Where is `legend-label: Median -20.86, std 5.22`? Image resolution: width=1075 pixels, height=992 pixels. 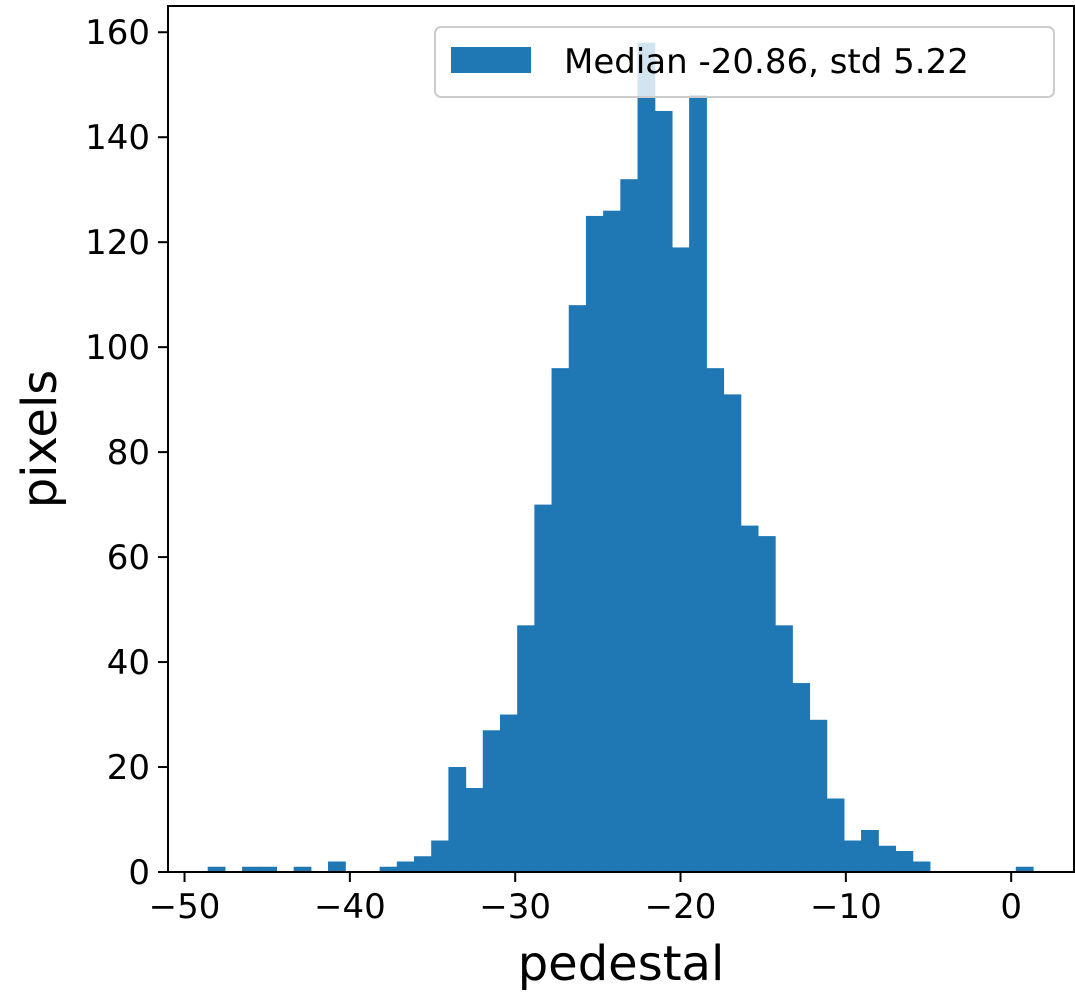 legend-label: Median -20.86, std 5.22 is located at coordinates (766, 62).